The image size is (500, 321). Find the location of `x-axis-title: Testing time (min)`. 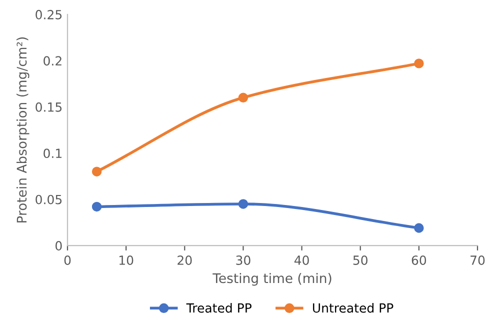

x-axis-title: Testing time (min) is located at coordinates (272, 279).